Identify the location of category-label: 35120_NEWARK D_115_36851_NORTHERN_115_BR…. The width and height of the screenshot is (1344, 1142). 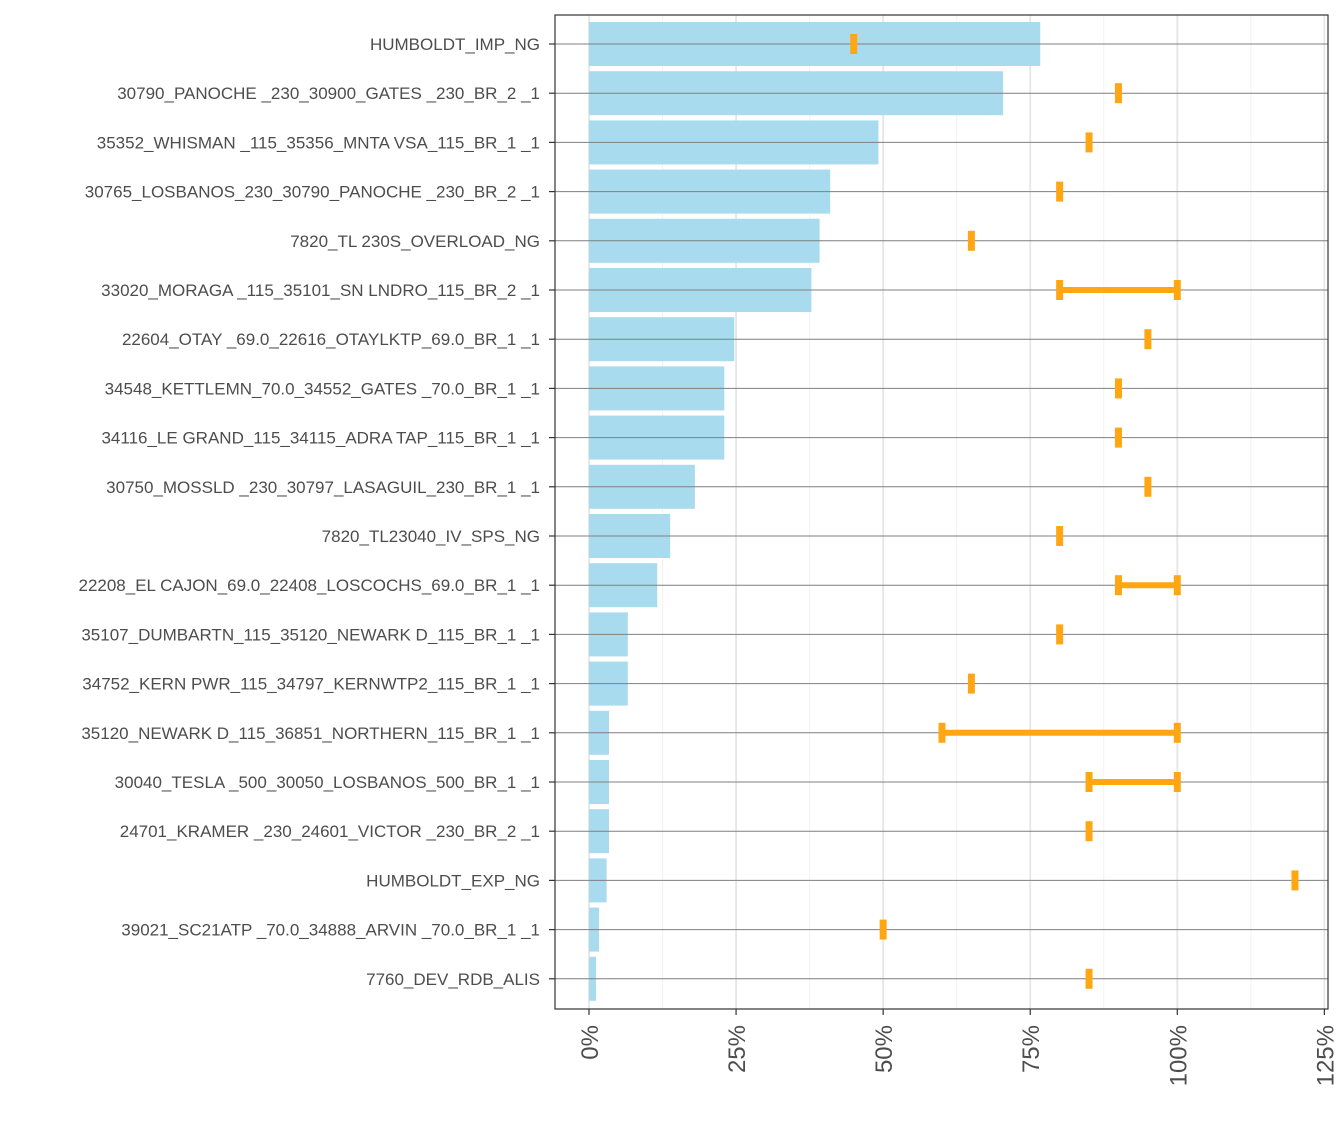
(310, 733).